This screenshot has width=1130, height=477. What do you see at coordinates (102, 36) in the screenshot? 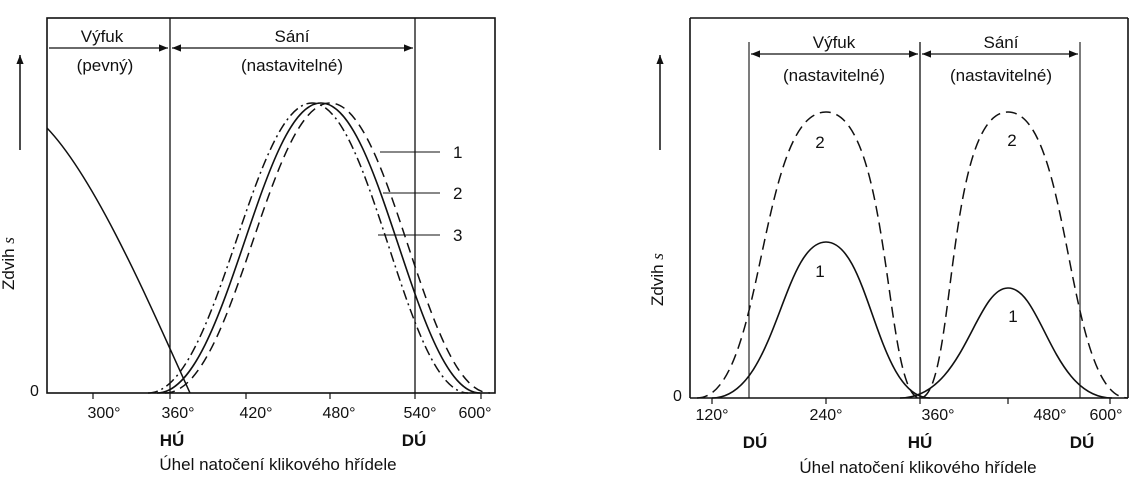
I see `left-exhaust-label: Výfuk` at bounding box center [102, 36].